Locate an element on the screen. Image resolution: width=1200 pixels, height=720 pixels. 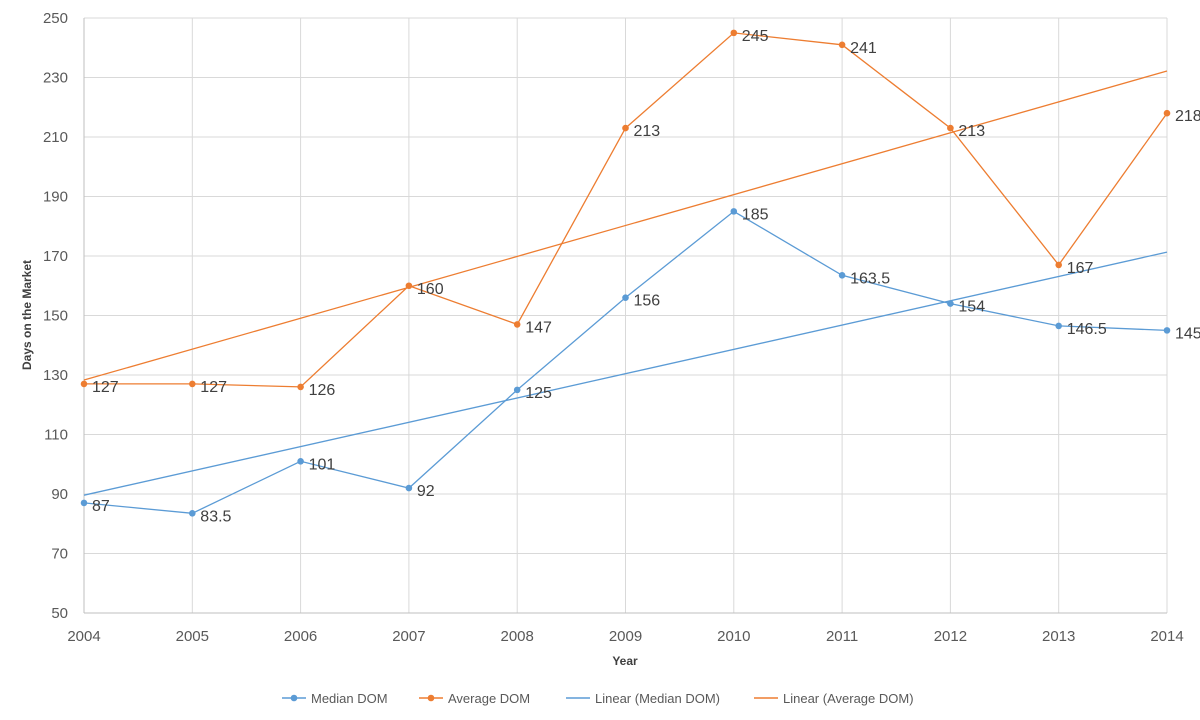
y-tick-label: 90 is located at coordinates (59, 494).